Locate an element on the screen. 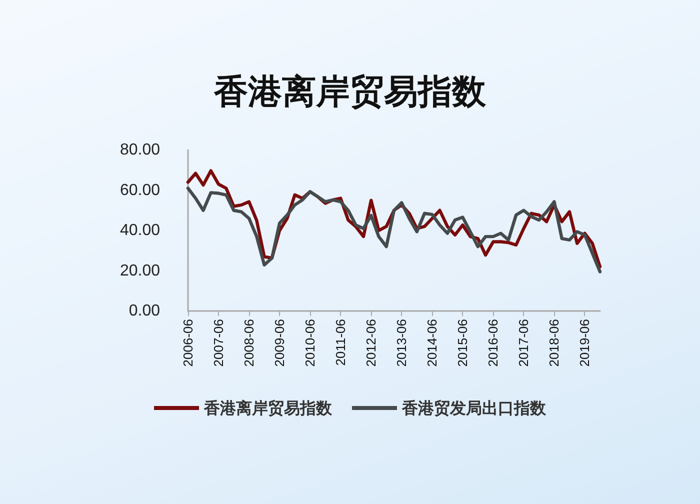 Image resolution: width=700 pixels, height=504 pixels. y-tick-label: 40.00 is located at coordinates (140, 230).